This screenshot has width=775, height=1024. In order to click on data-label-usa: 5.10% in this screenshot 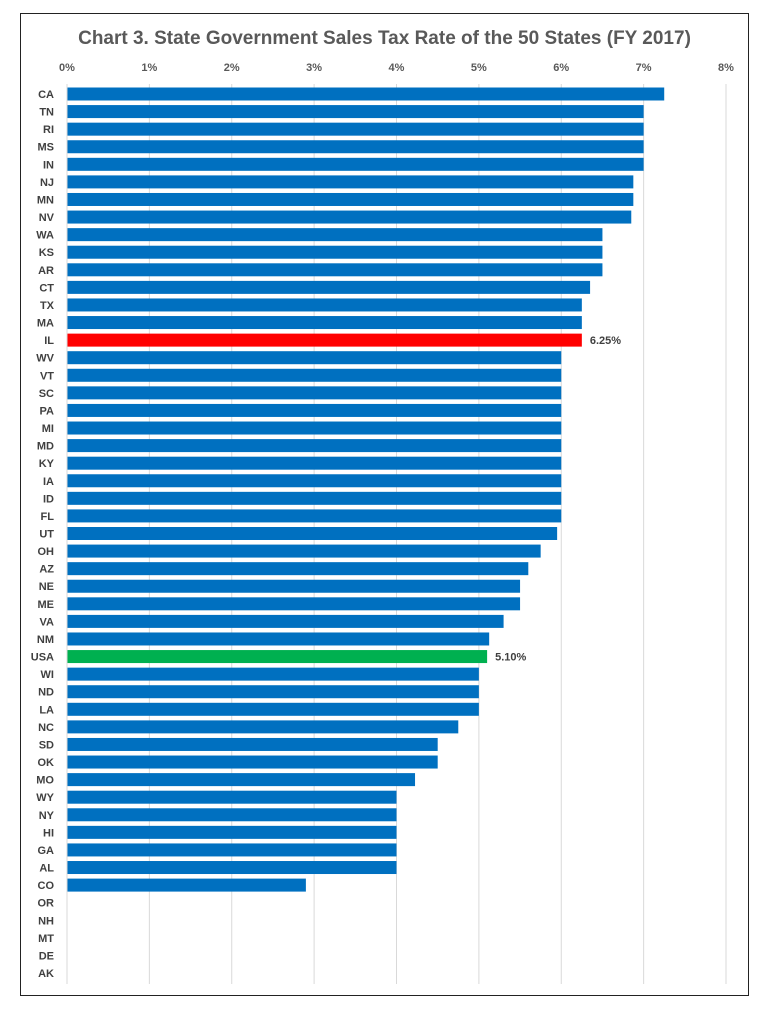, I will do `click(510, 658)`.